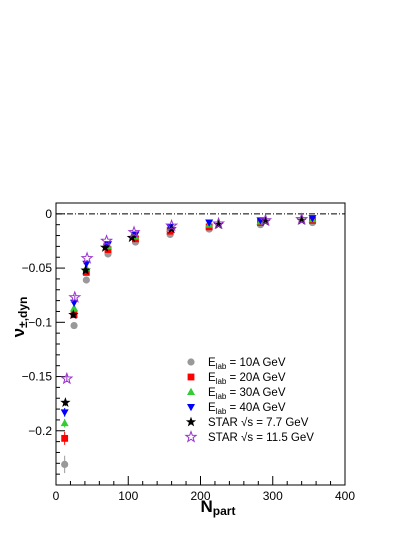 This screenshot has width=415, height=542. What do you see at coordinates (345, 496) in the screenshot?
I see `x-tick-label: 400` at bounding box center [345, 496].